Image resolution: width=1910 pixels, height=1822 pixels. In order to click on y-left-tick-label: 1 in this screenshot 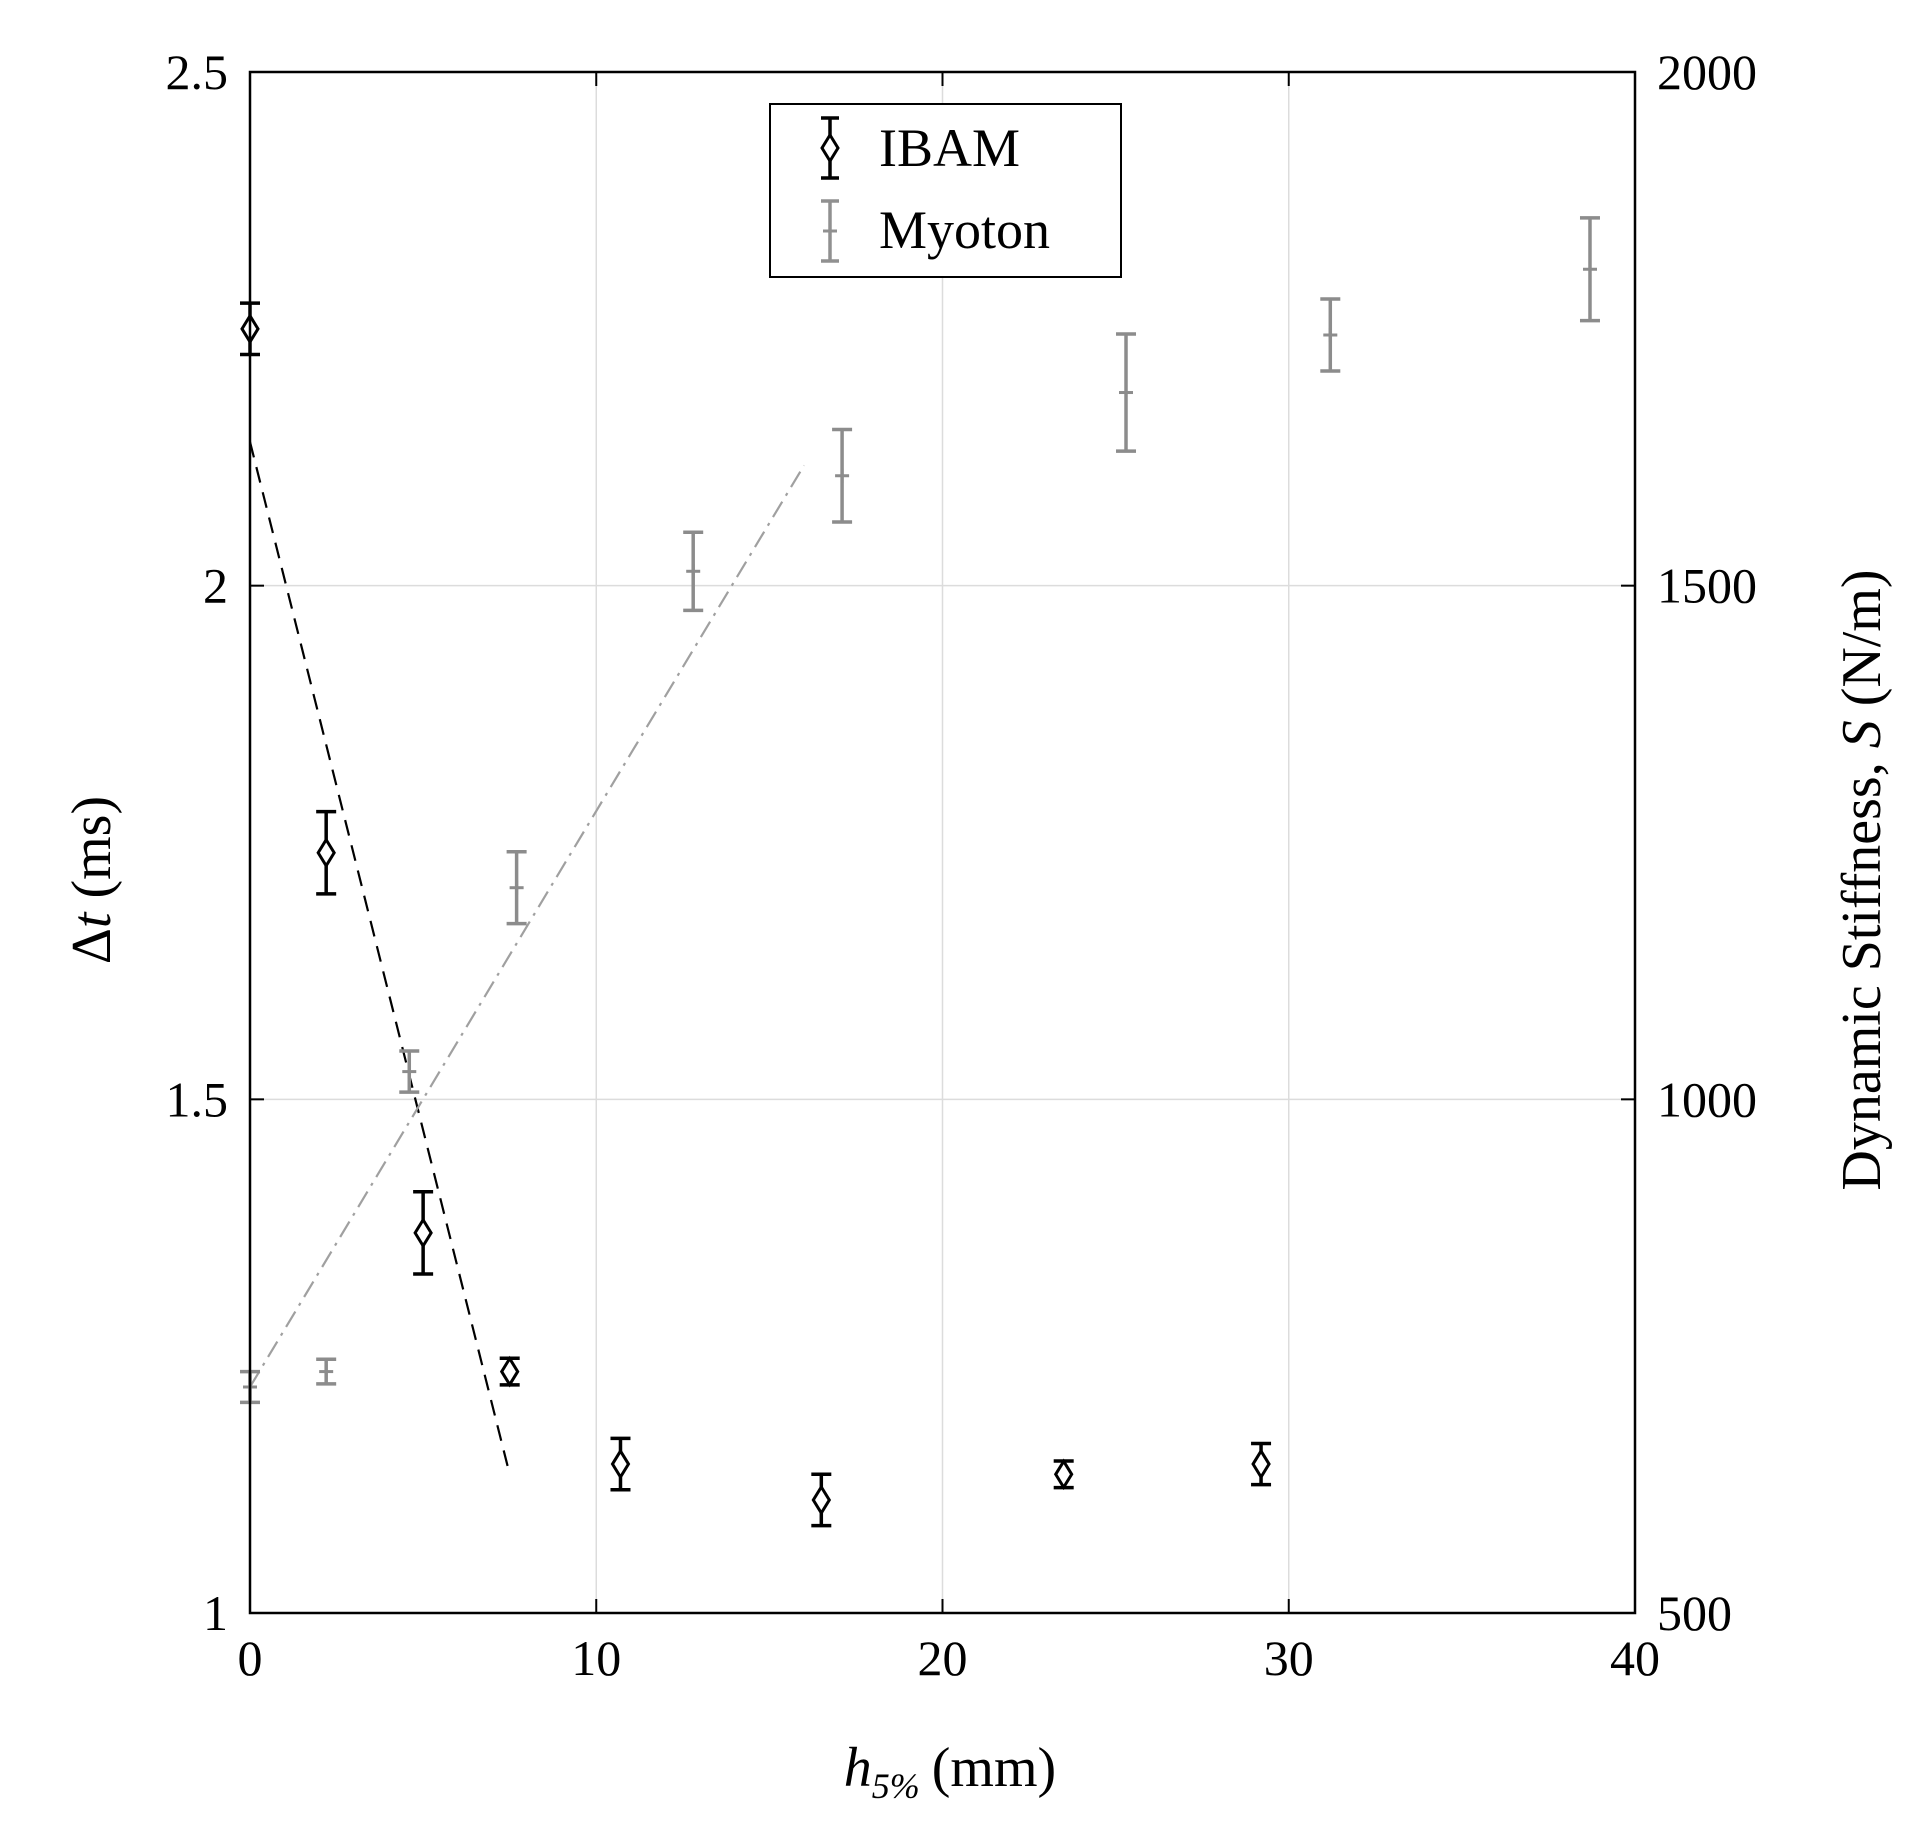, I will do `click(215, 1613)`.